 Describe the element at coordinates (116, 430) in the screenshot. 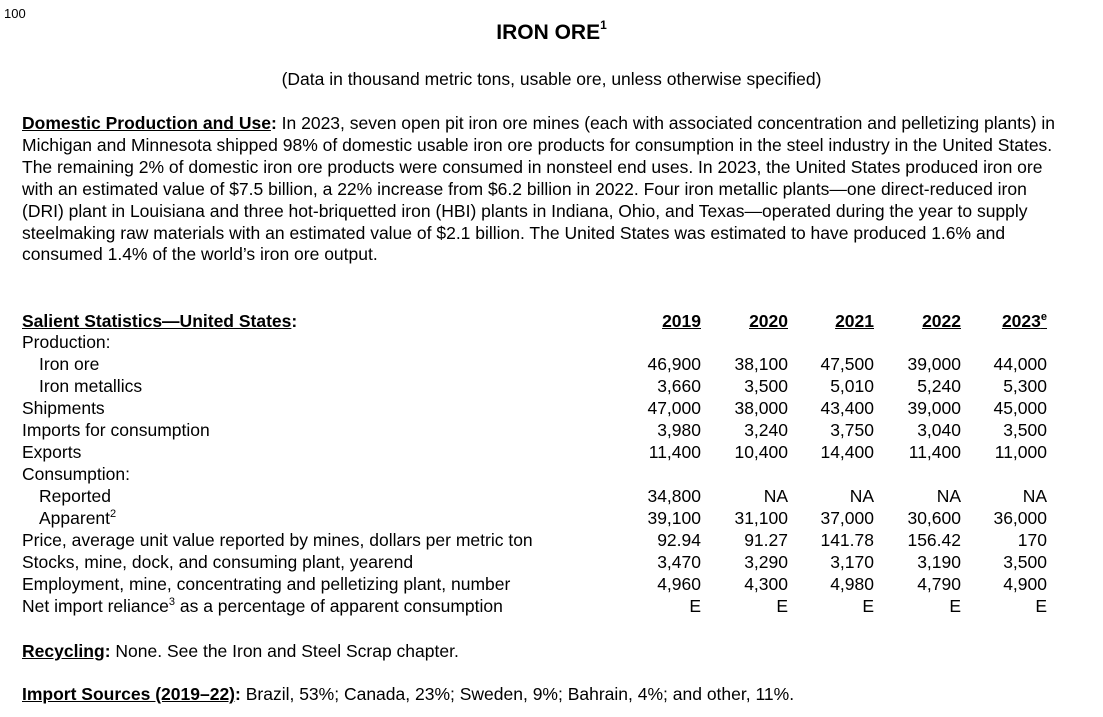

I see `stats-row-label: Imports for consumption` at that location.